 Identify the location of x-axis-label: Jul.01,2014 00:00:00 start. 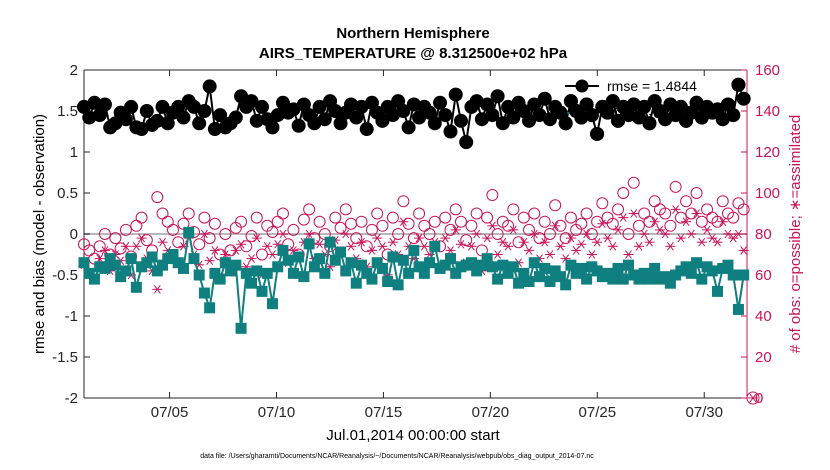
(413, 435).